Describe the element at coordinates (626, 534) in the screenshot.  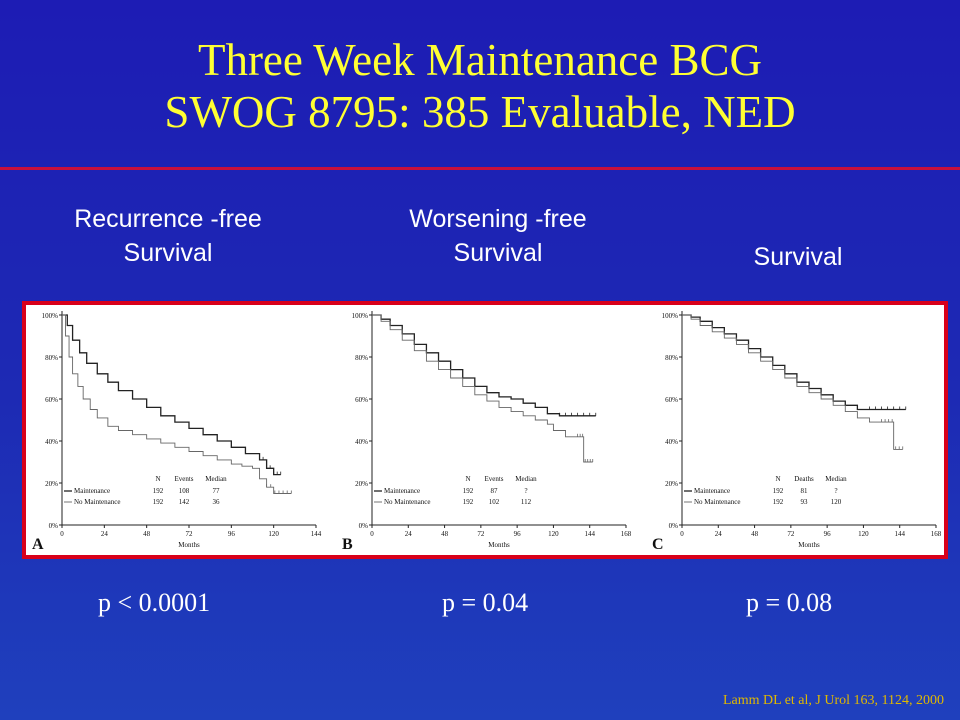
I see `x-tick-label-b-7: 168` at that location.